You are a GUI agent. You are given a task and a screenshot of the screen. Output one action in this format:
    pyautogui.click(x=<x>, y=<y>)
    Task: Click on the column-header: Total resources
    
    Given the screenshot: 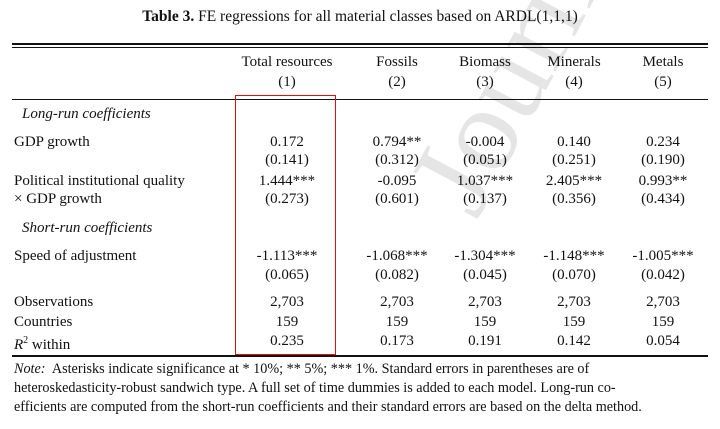 What is the action you would take?
    pyautogui.click(x=287, y=62)
    